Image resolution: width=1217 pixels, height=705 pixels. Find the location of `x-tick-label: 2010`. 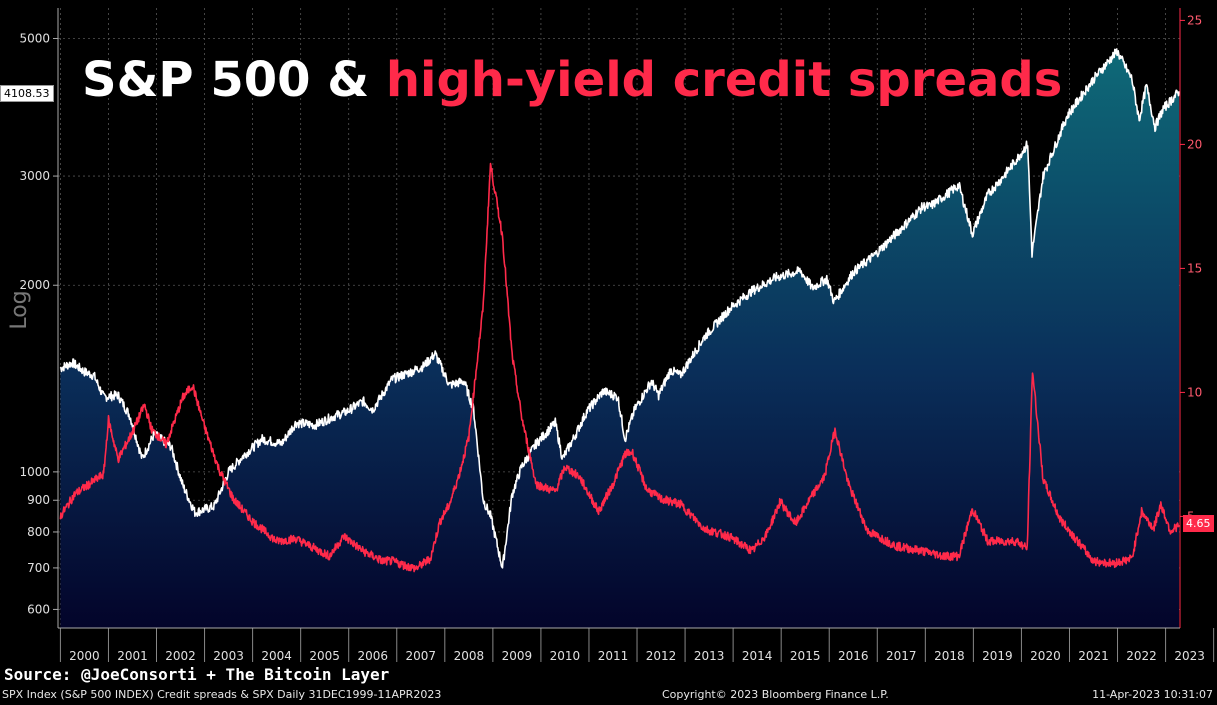

x-tick-label: 2010 is located at coordinates (565, 656).